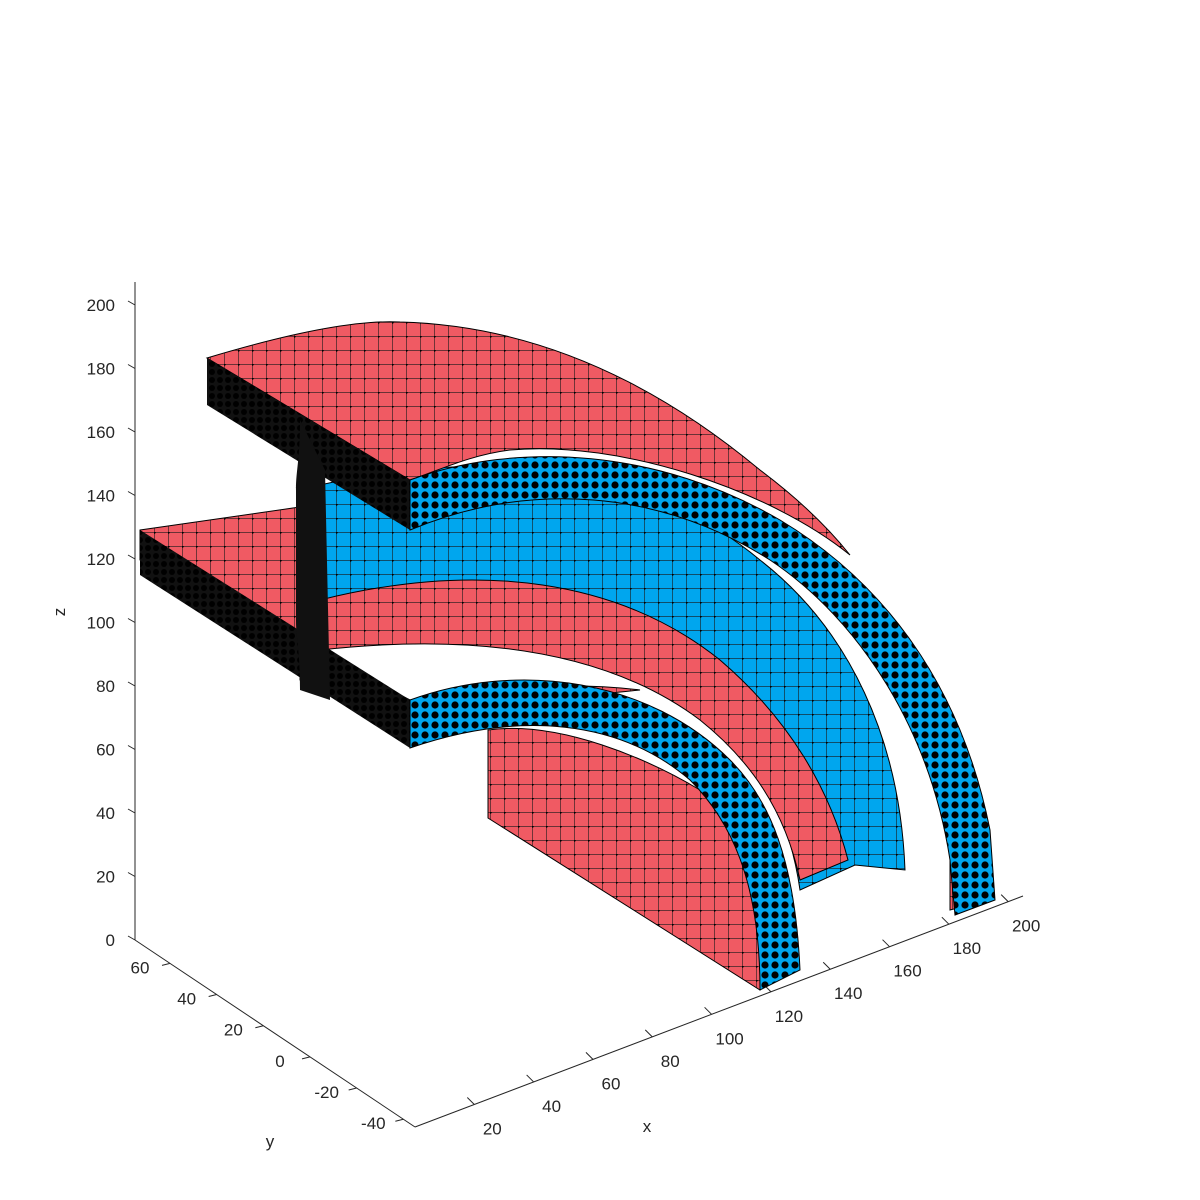 This screenshot has height=1200, width=1200. I want to click on z-tick-label: 160, so click(101, 432).